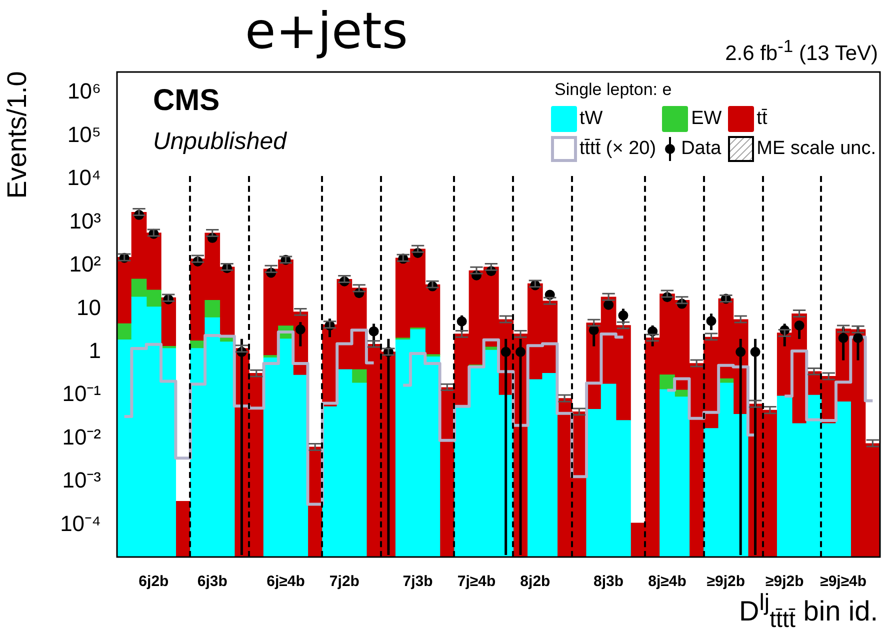 Image resolution: width=882 pixels, height=637 pixels. I want to click on legend-label: EW, so click(706, 119).